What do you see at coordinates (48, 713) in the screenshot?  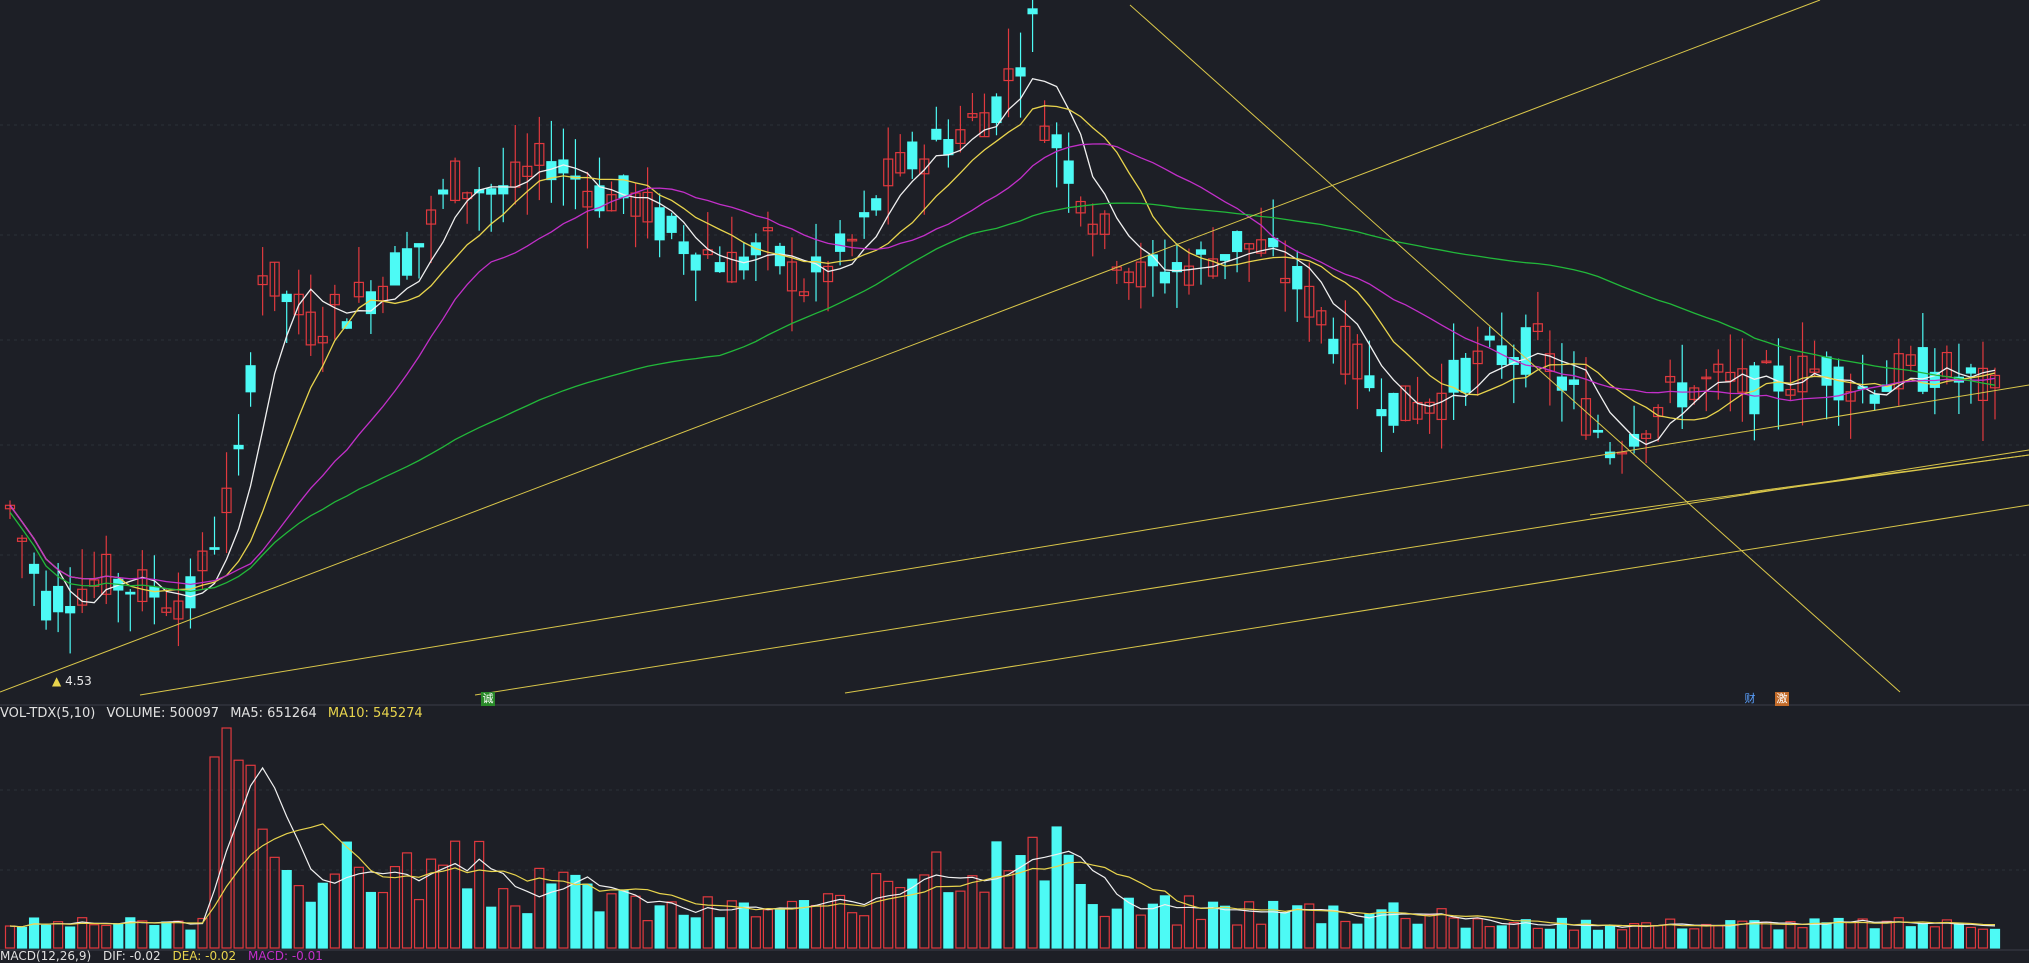 I see `volume-indicator-name: VOL-TDX(5,10)` at bounding box center [48, 713].